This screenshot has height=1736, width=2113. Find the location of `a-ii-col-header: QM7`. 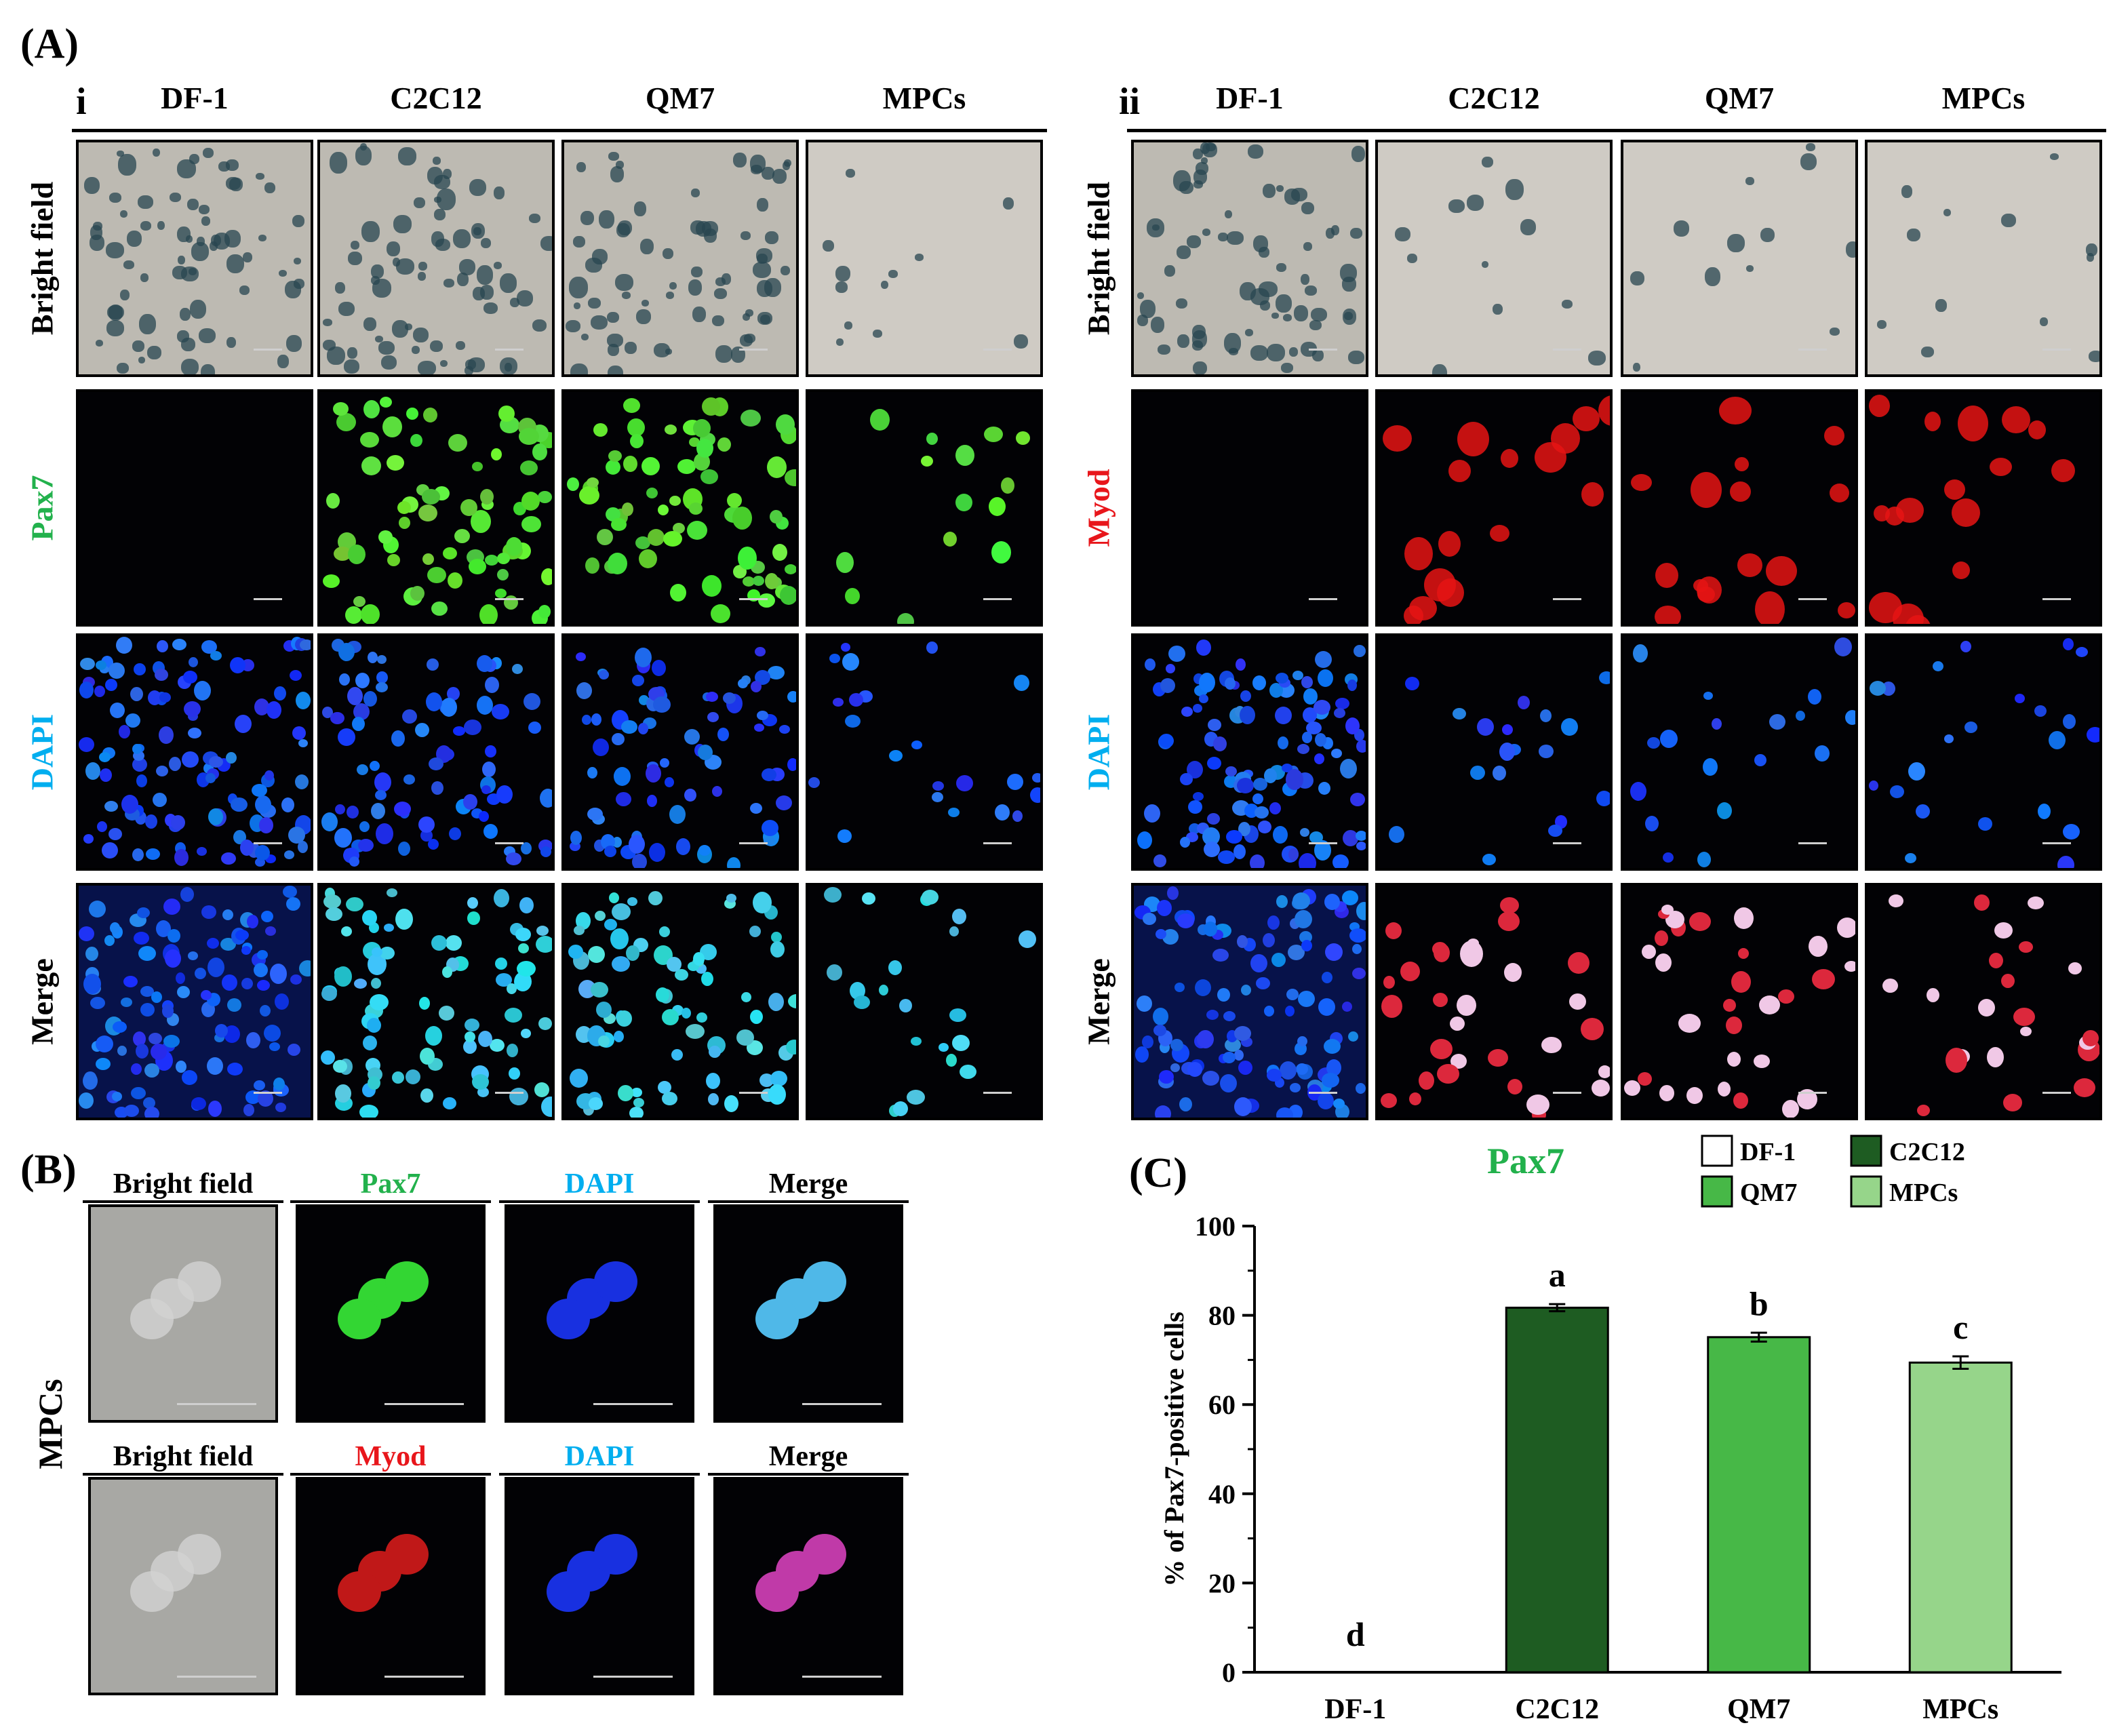

a-ii-col-header: QM7 is located at coordinates (1740, 98).